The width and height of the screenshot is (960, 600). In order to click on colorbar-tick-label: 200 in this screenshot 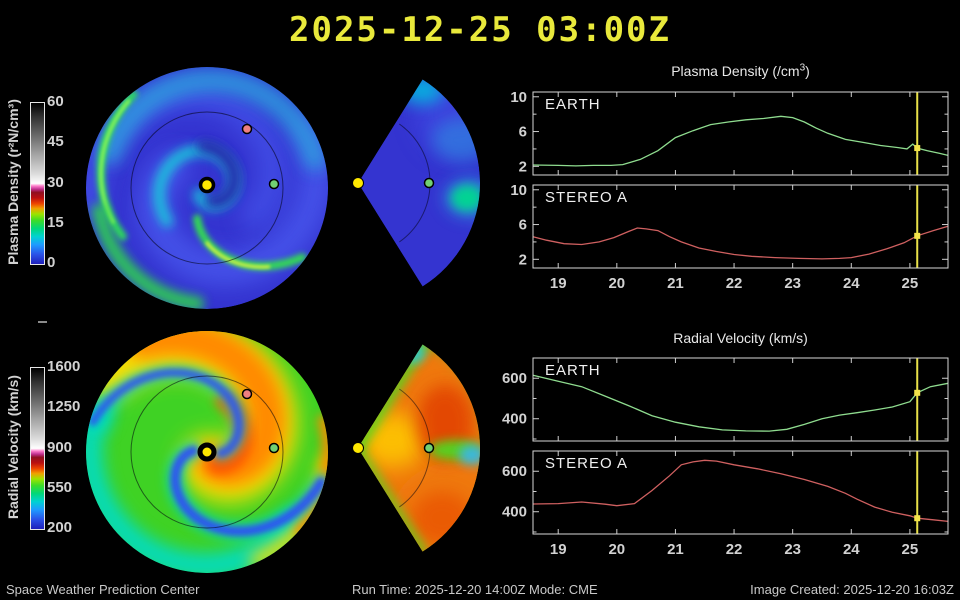, I will do `click(60, 527)`.